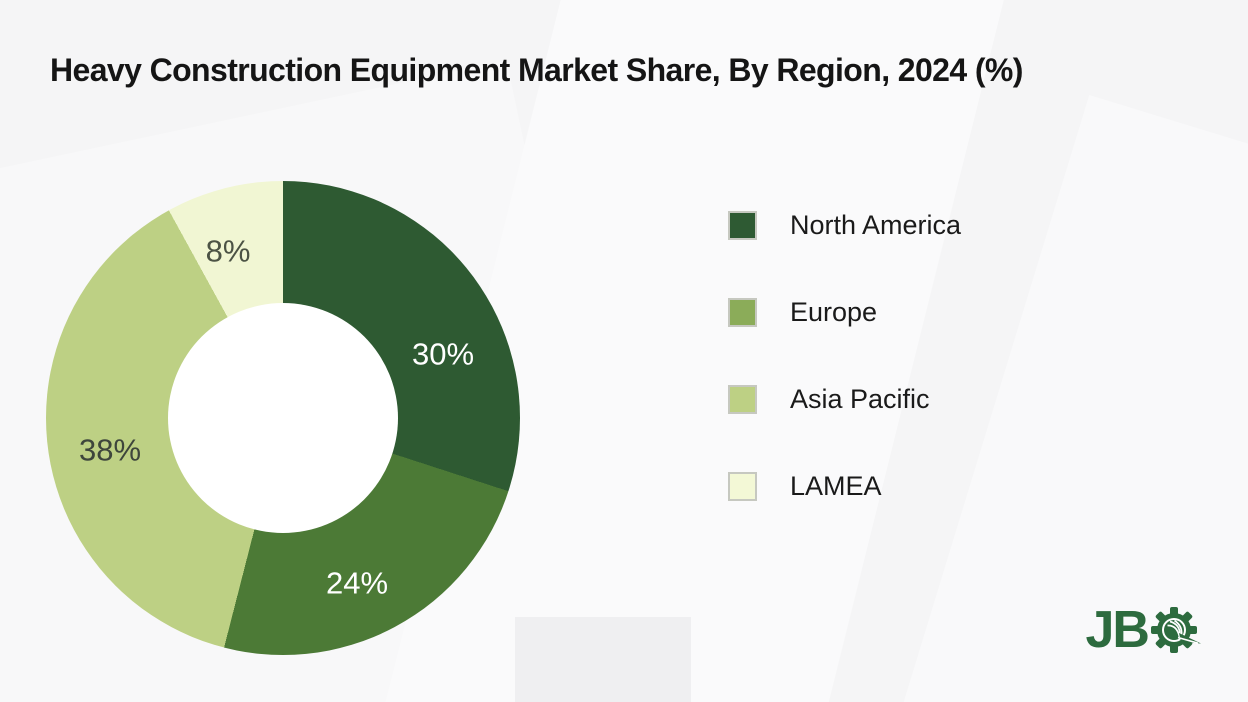 The width and height of the screenshot is (1248, 702). I want to click on legend-item-asia-pacific: Asia Pacific, so click(844, 399).